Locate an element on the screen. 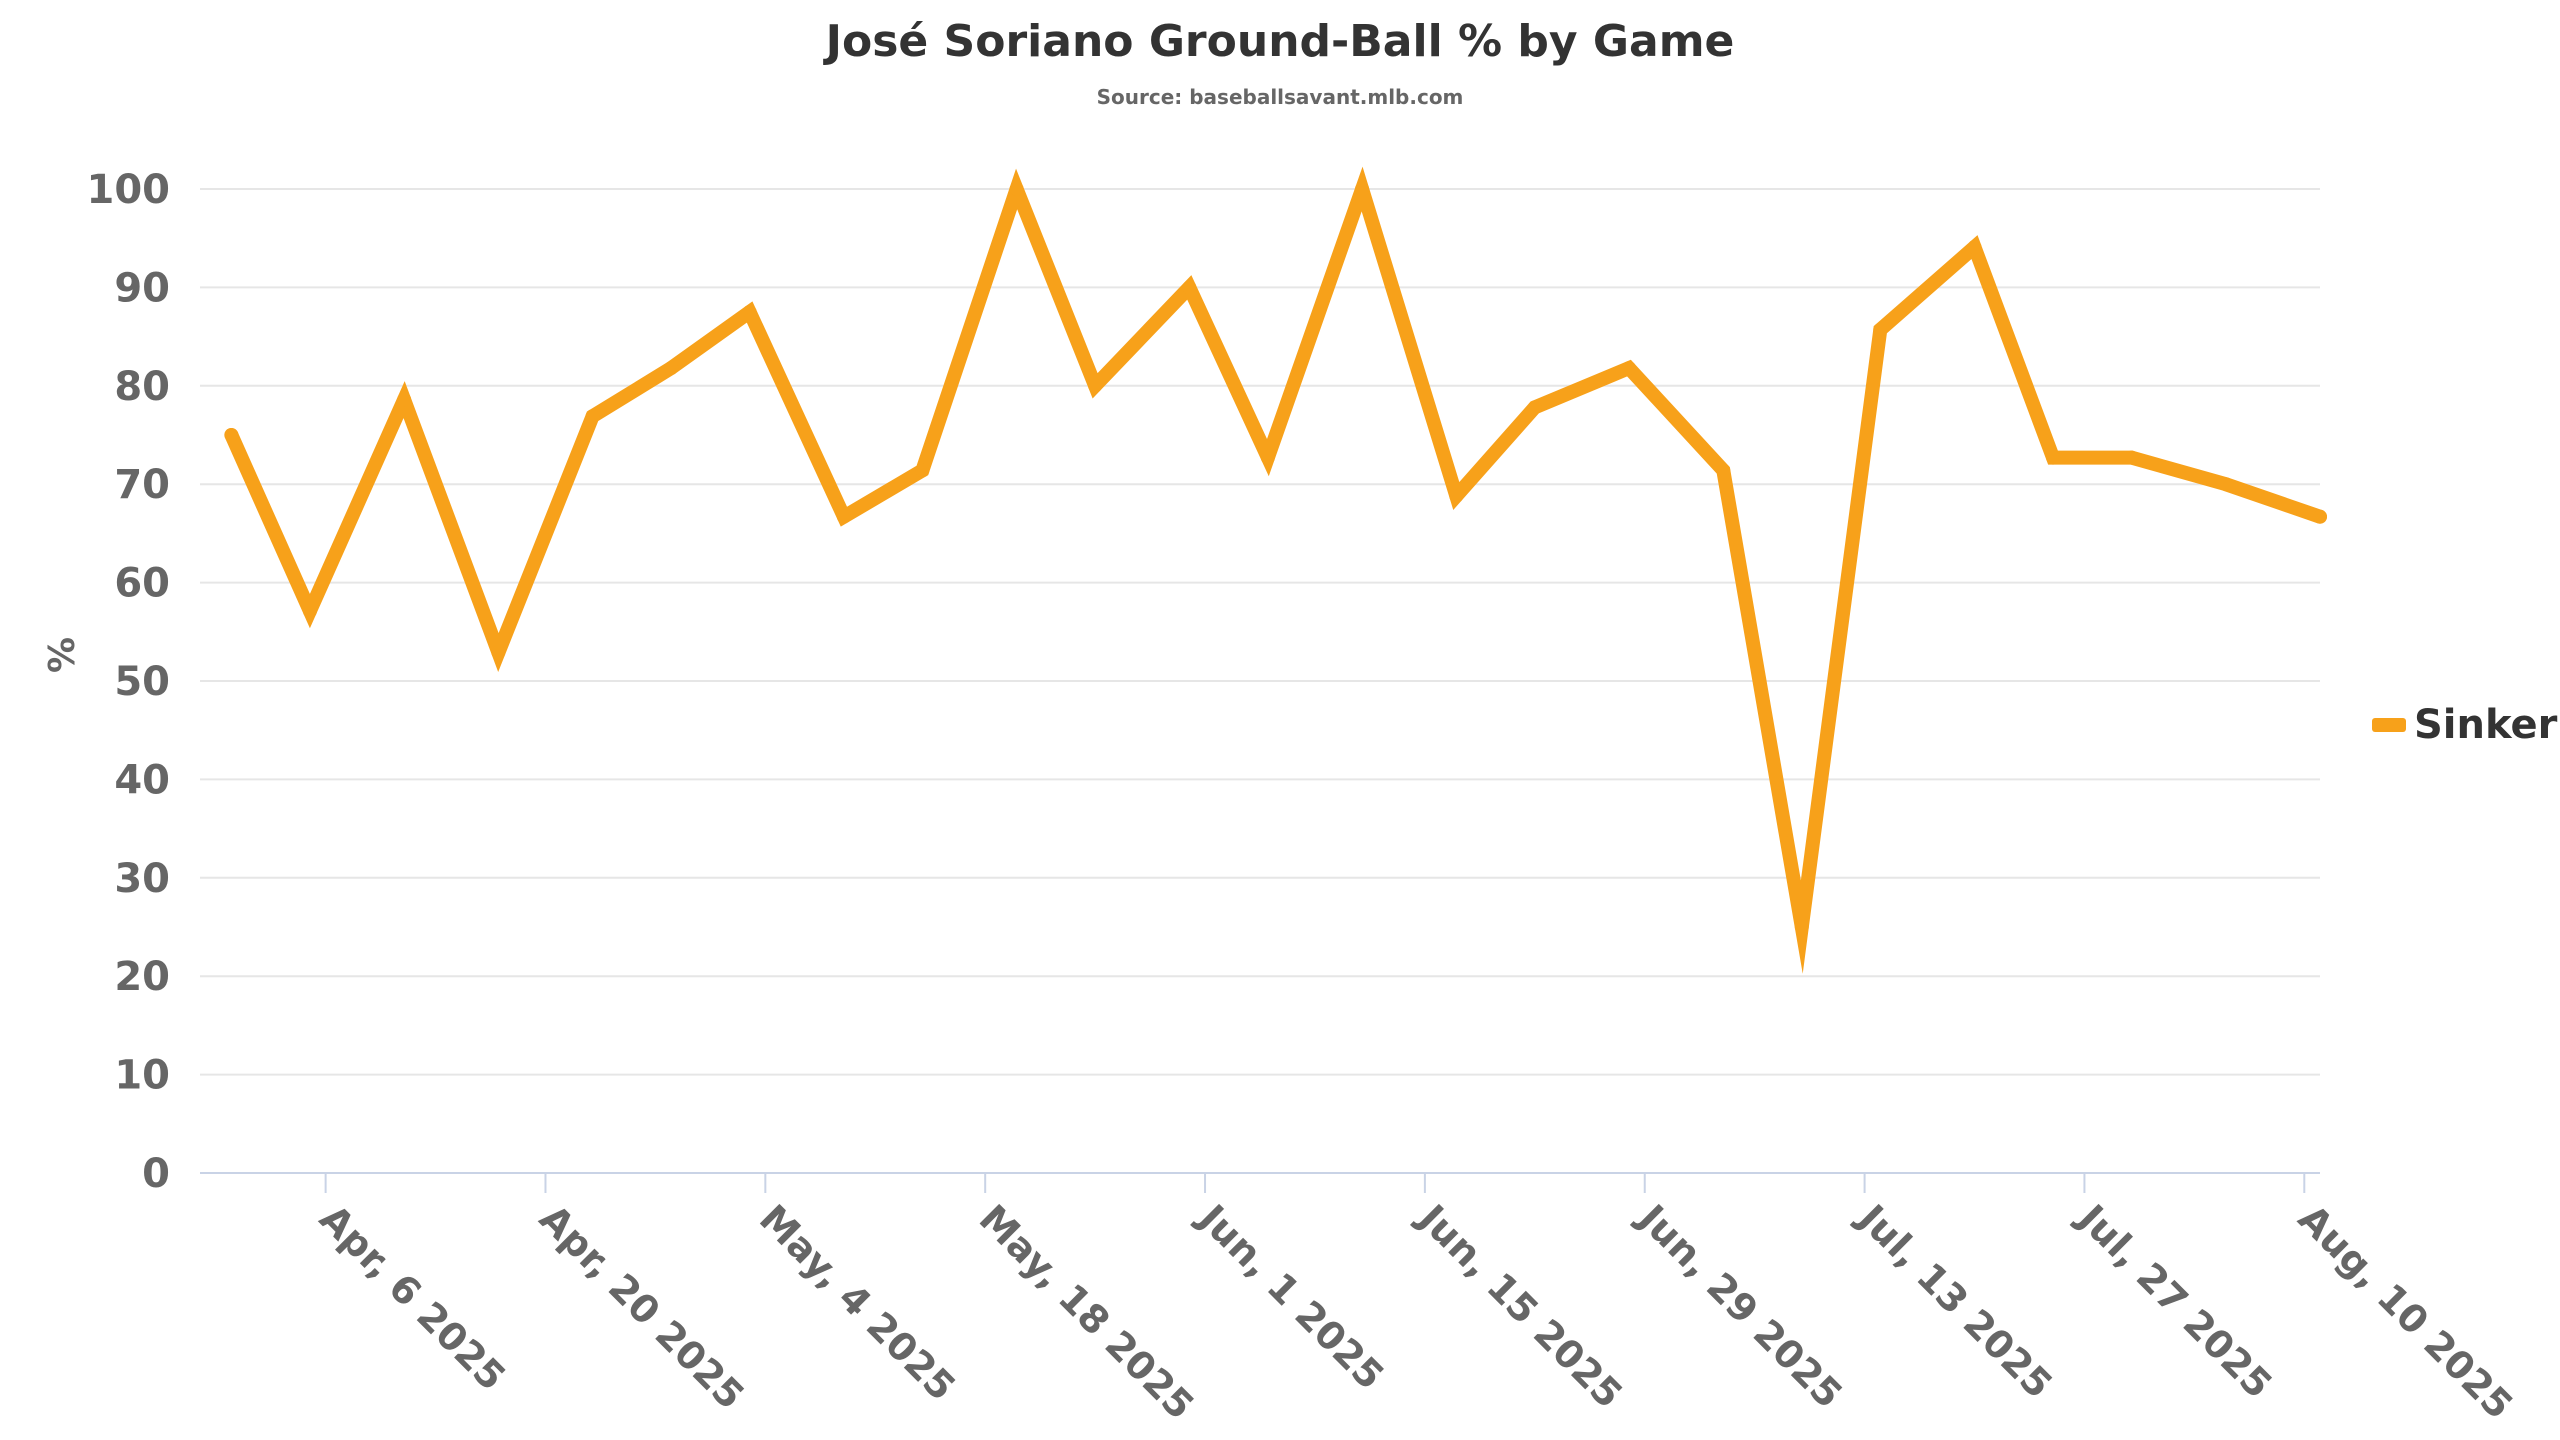 This screenshot has height=1440, width=2560. chart-title: José Soriano Ground-Ball % by Game is located at coordinates (1279, 41).